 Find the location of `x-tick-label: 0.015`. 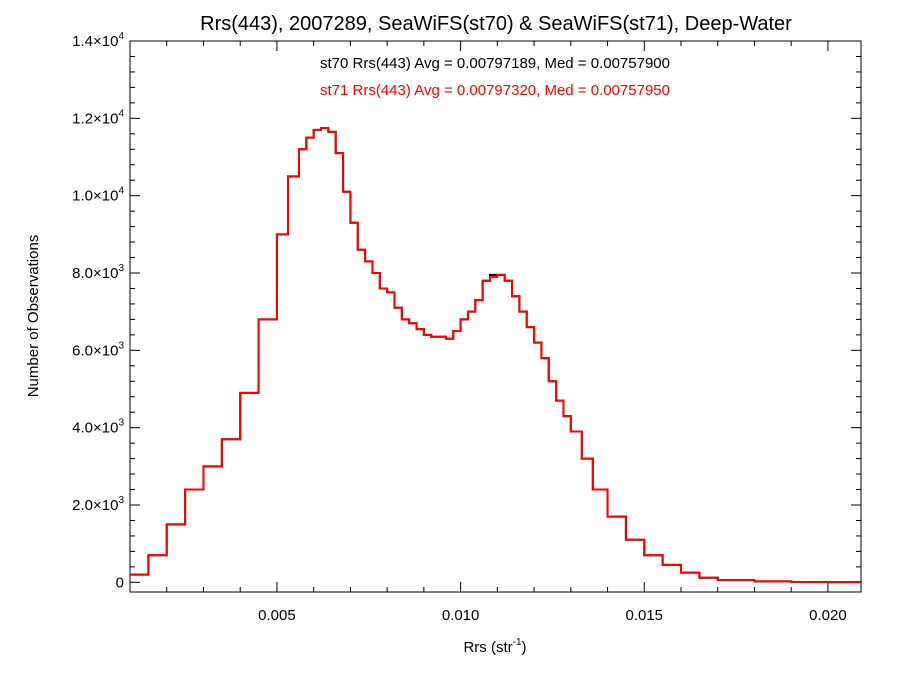

x-tick-label: 0.015 is located at coordinates (644, 615).